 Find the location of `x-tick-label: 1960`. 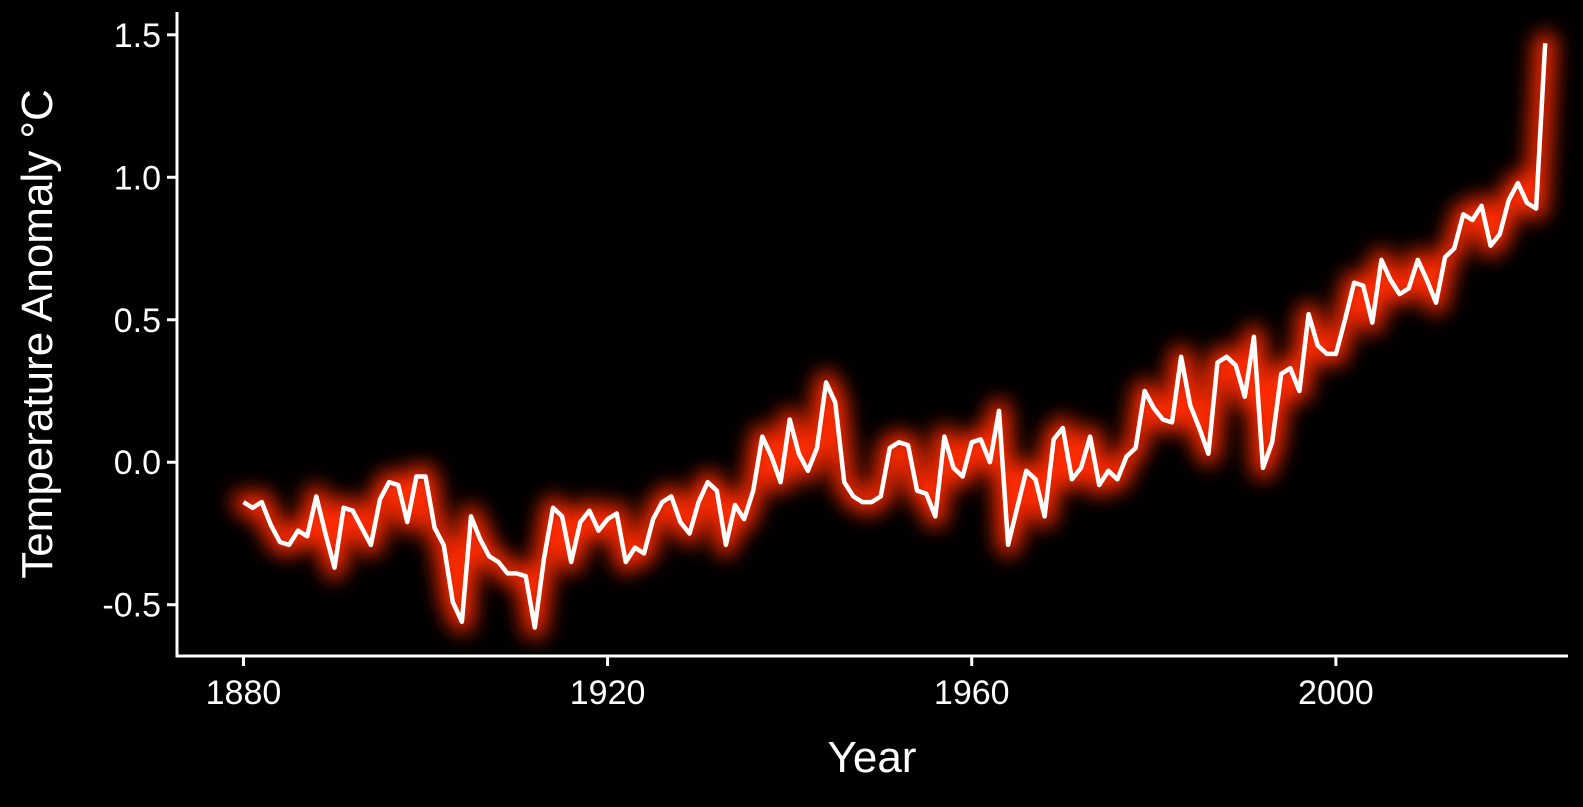

x-tick-label: 1960 is located at coordinates (972, 693).